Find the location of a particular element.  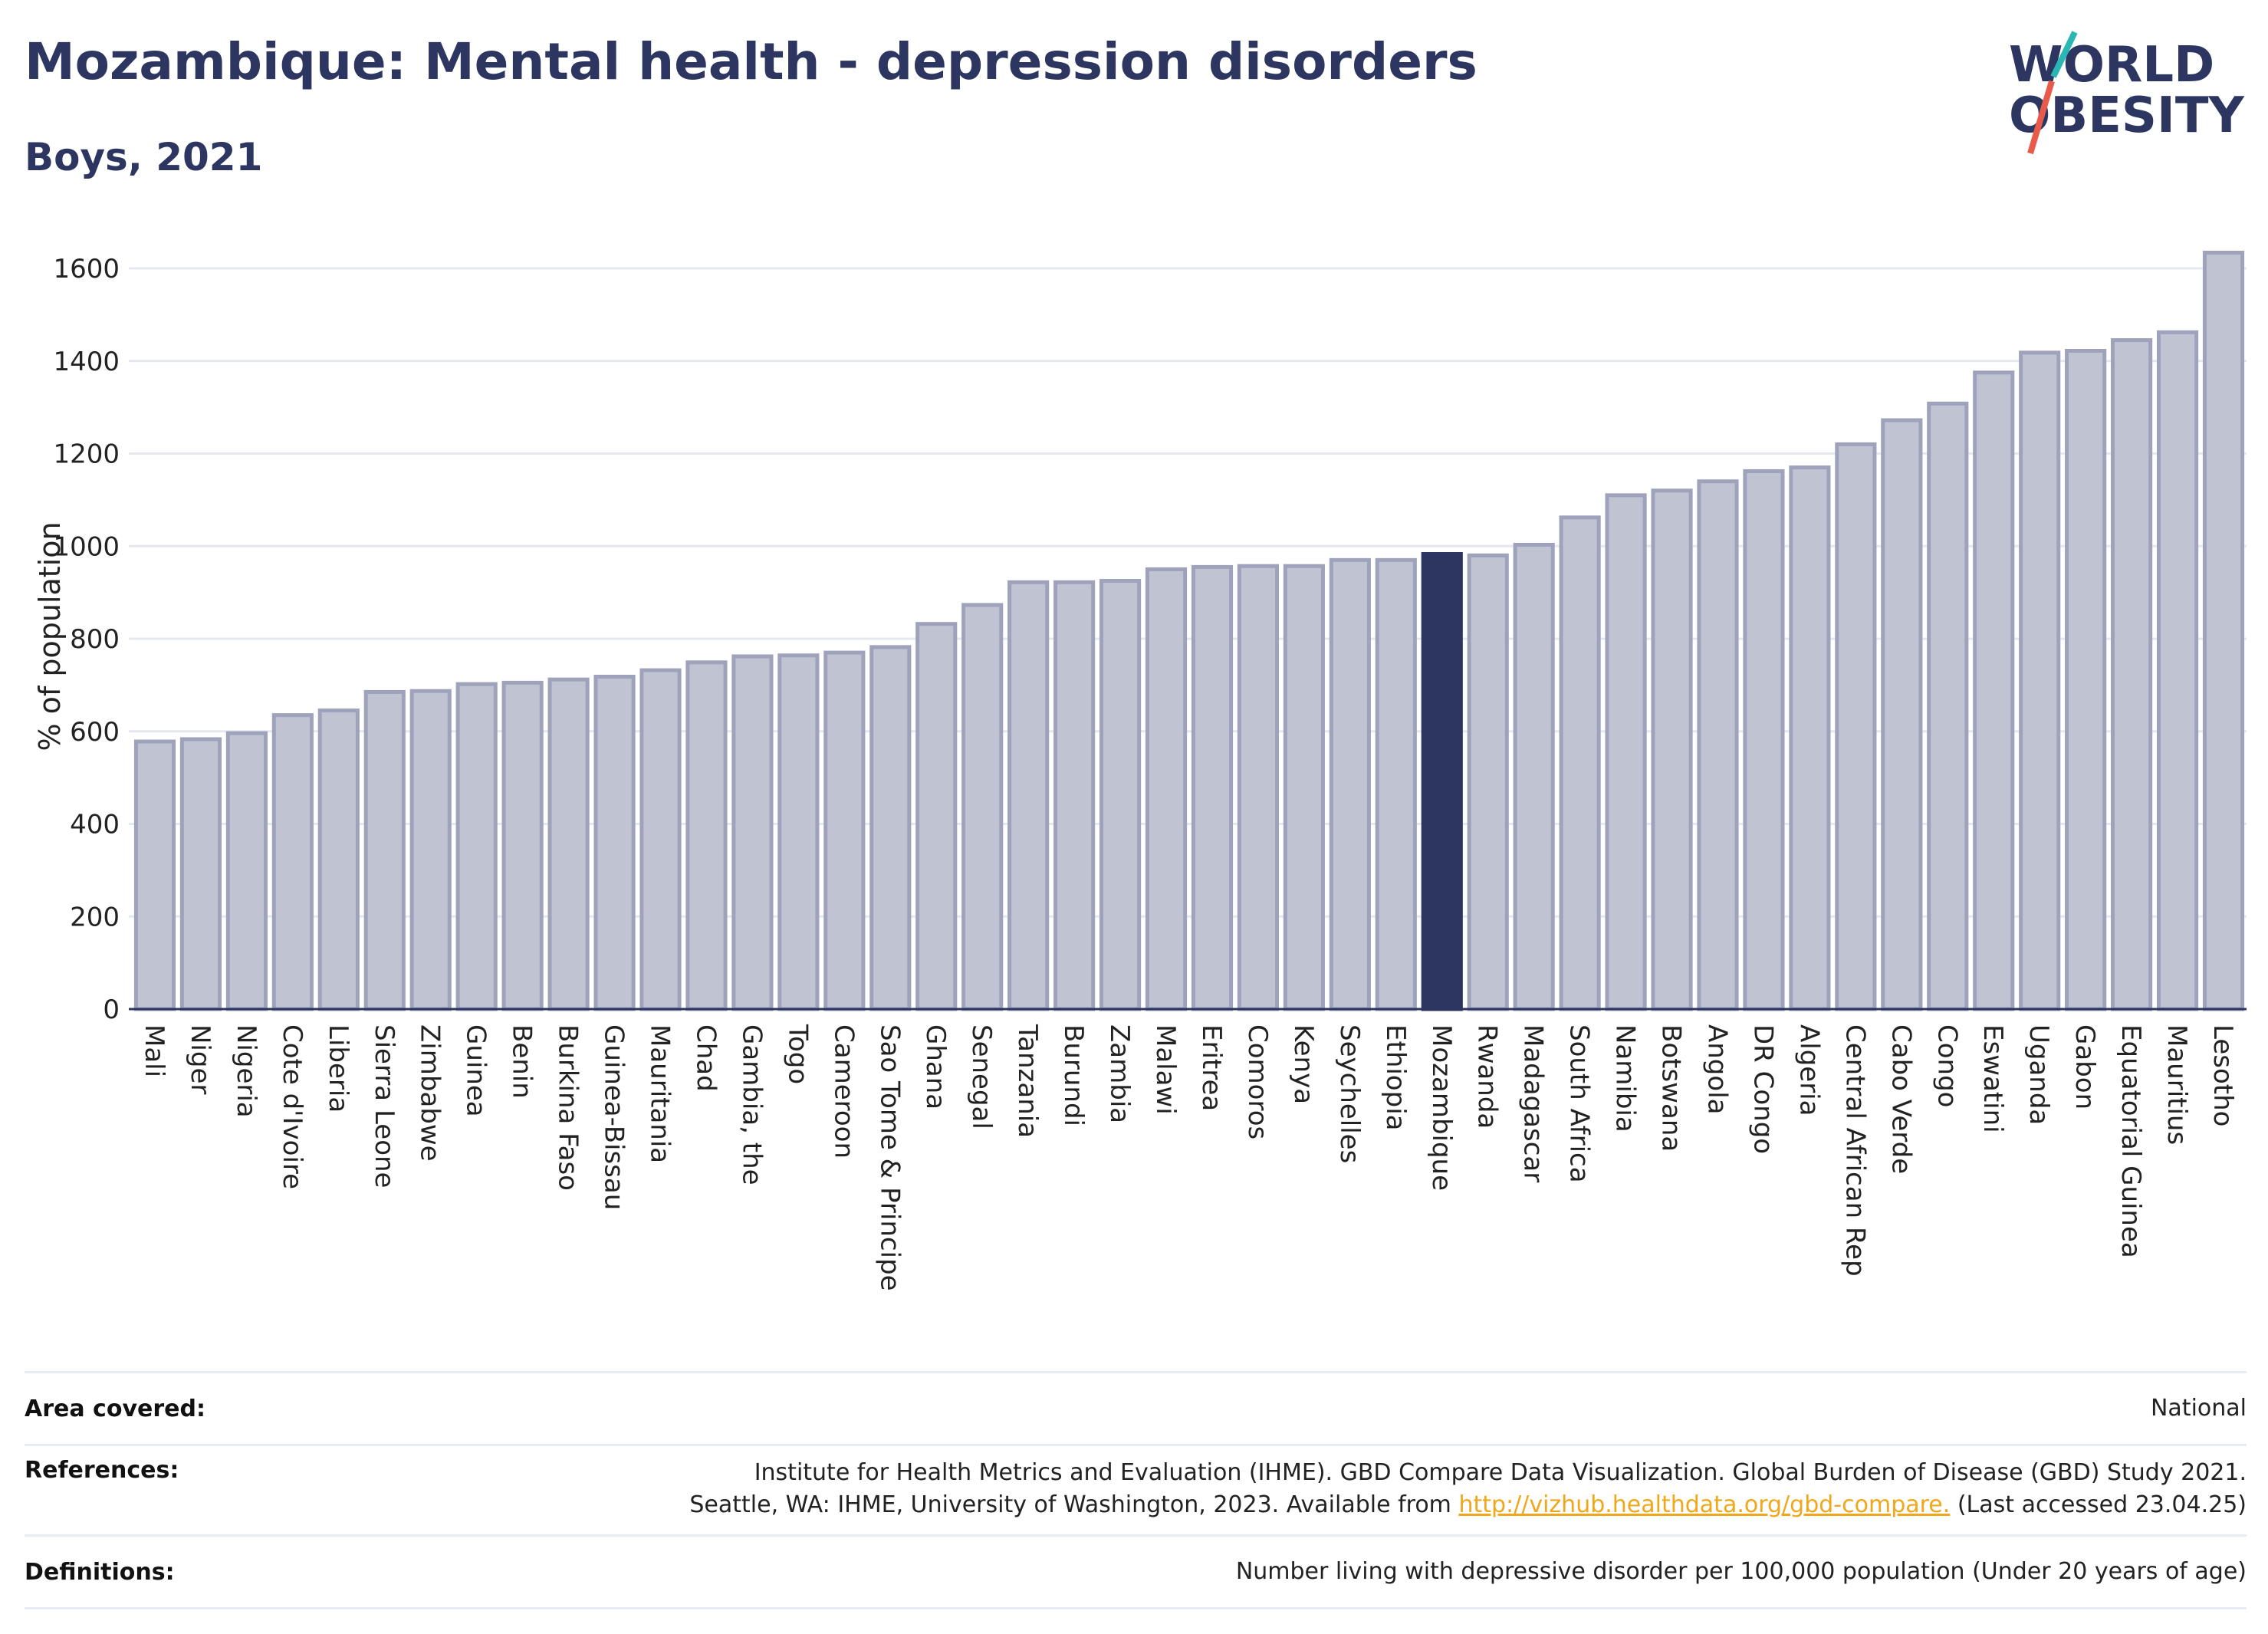

x-tick-label: Mozambique is located at coordinates (1441, 1108).